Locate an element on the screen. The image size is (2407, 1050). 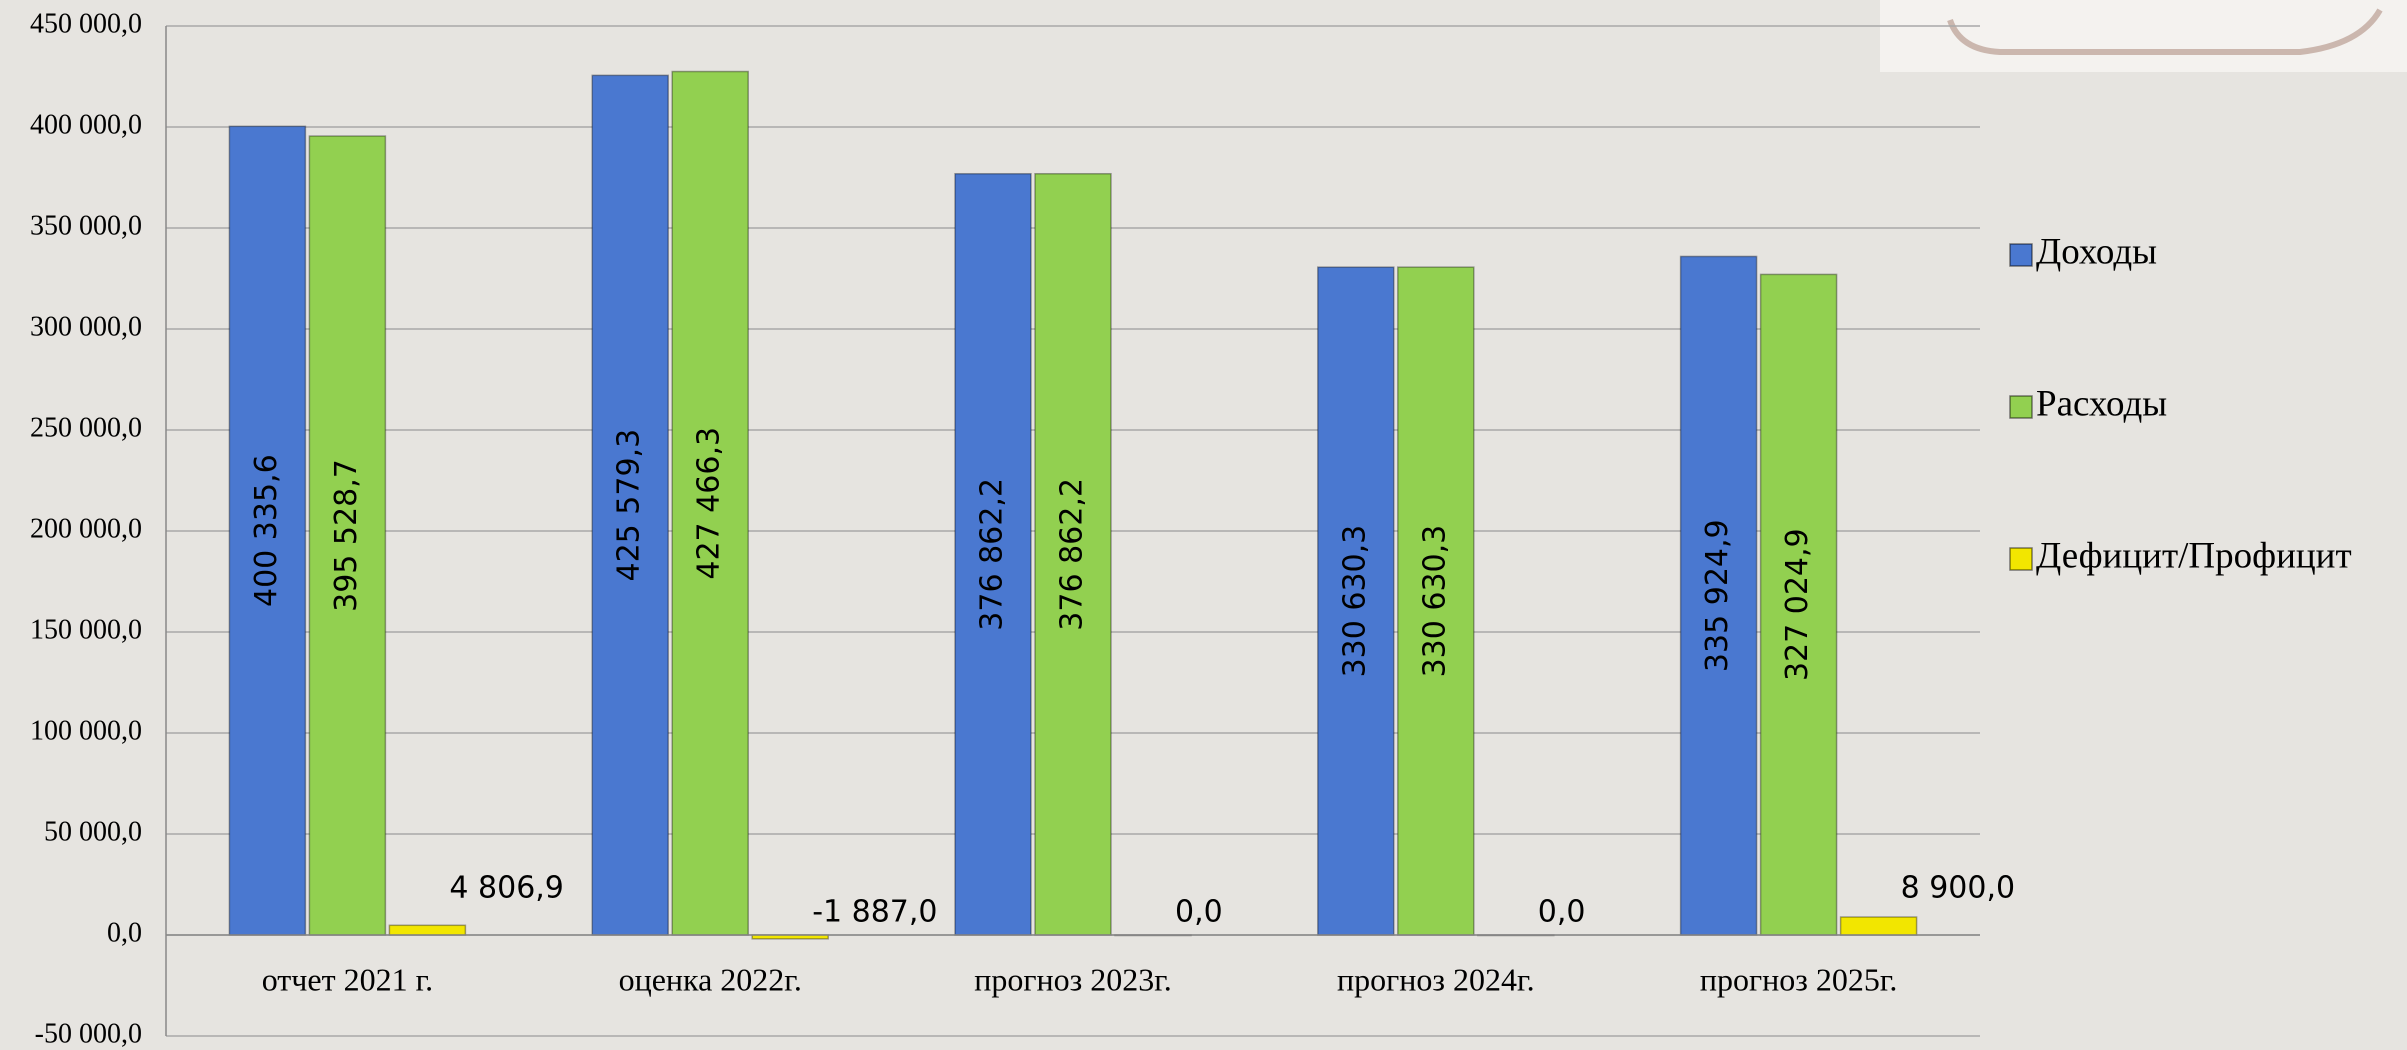
value-label: 4 806,9 is located at coordinates (506, 888).